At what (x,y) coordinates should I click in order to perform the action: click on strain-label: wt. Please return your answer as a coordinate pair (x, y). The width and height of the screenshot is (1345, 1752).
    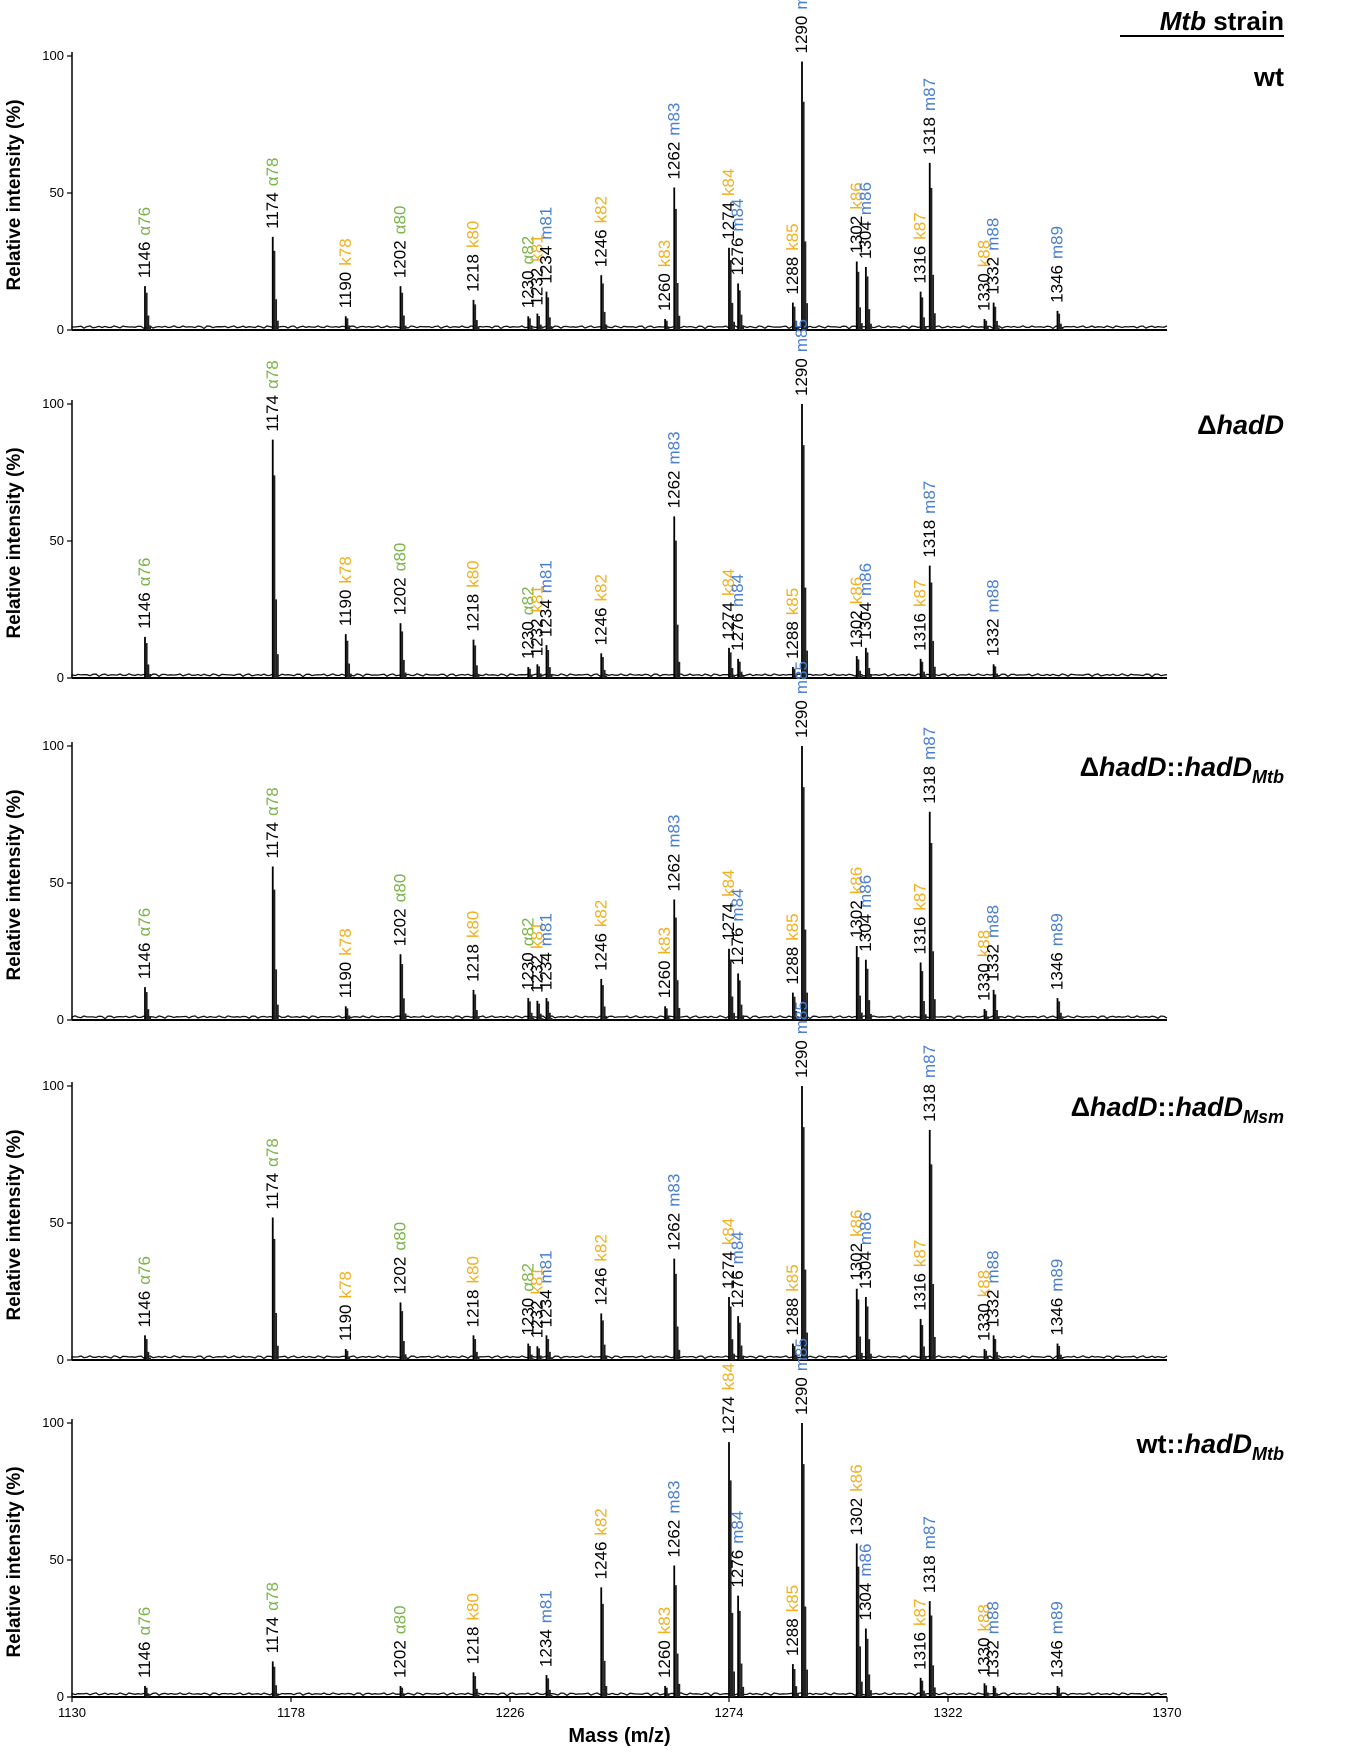
    Looking at the image, I should click on (1268, 77).